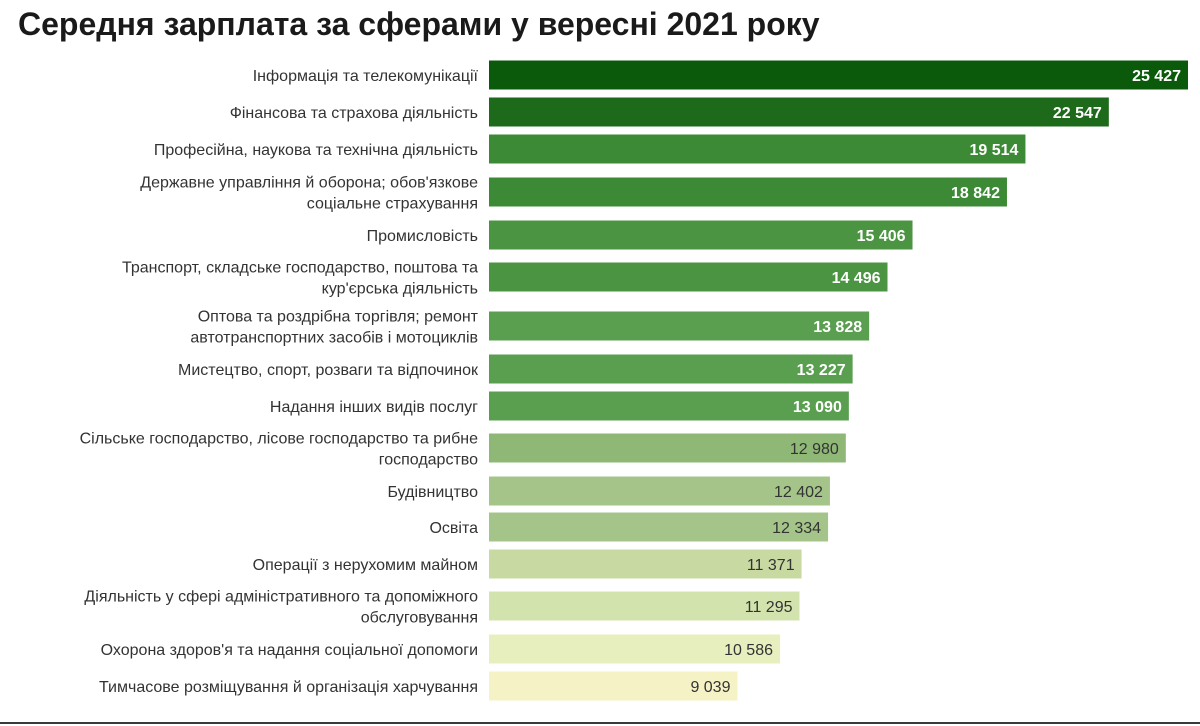 The width and height of the screenshot is (1200, 726). What do you see at coordinates (419, 618) in the screenshot?
I see `category-label: обслуговування` at bounding box center [419, 618].